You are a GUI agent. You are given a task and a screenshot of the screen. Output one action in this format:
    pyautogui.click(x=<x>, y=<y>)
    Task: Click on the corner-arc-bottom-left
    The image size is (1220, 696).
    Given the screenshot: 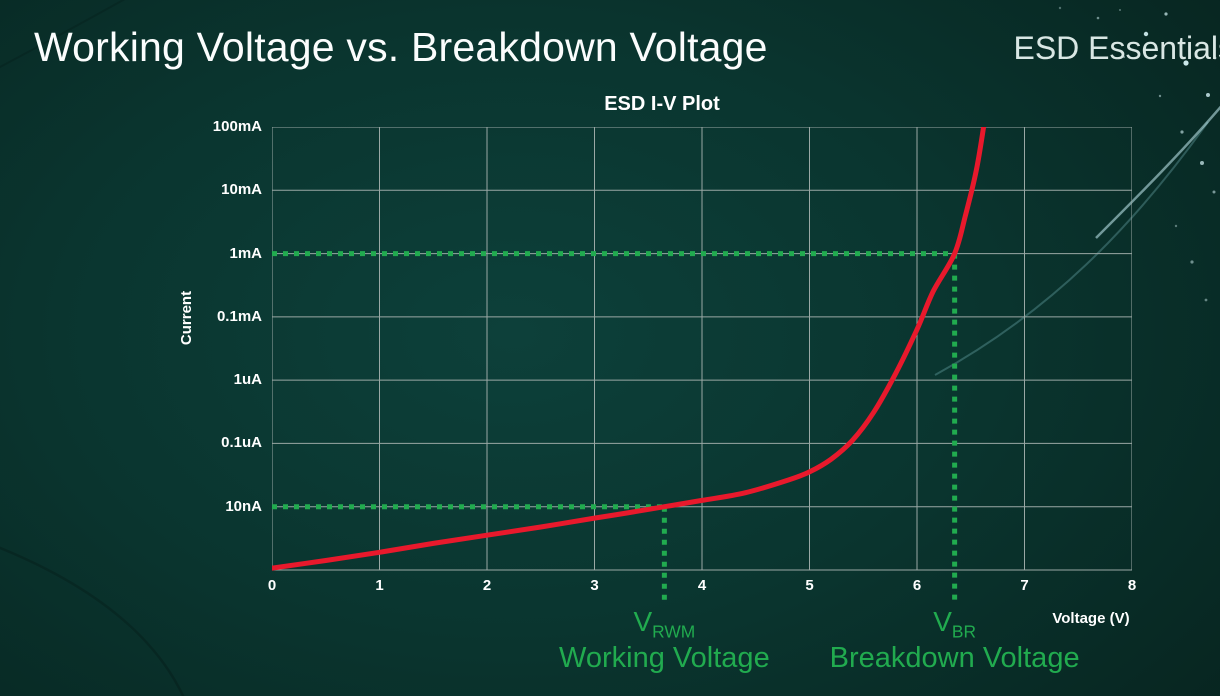 What is the action you would take?
    pyautogui.click(x=92, y=621)
    